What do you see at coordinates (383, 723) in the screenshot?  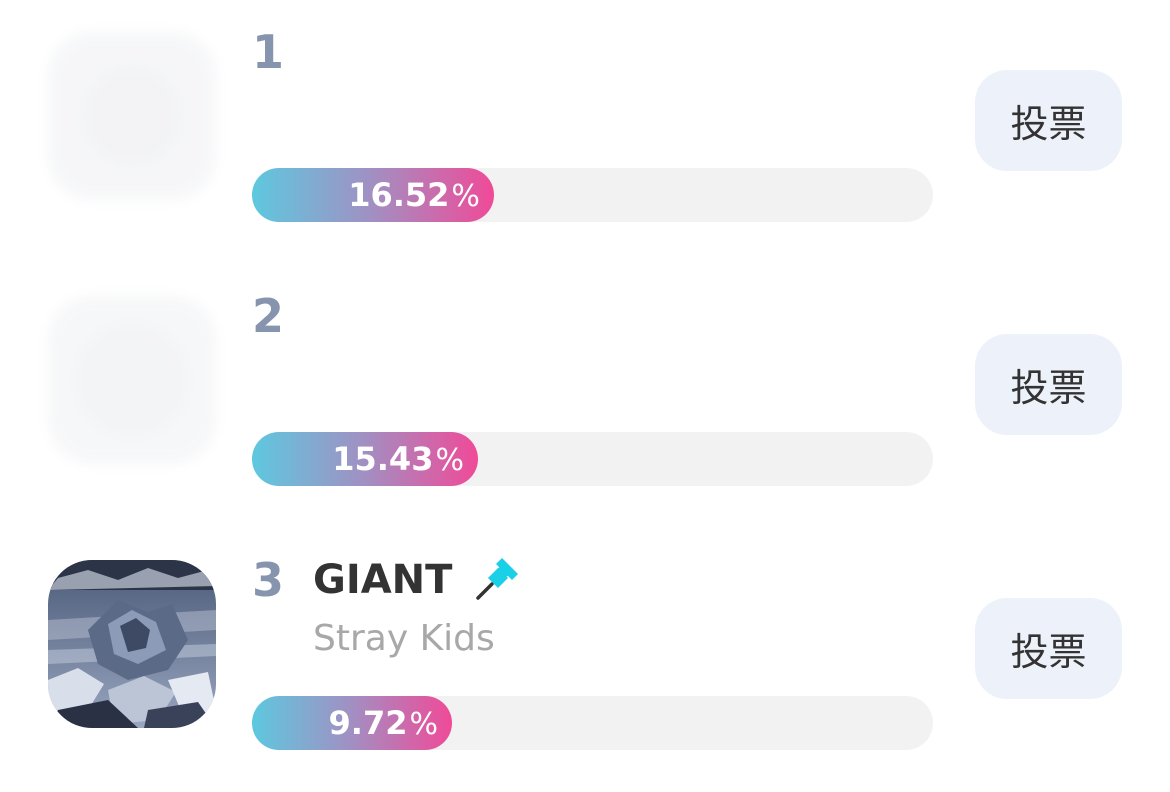 I see `vote-share-percent: 9.72%` at bounding box center [383, 723].